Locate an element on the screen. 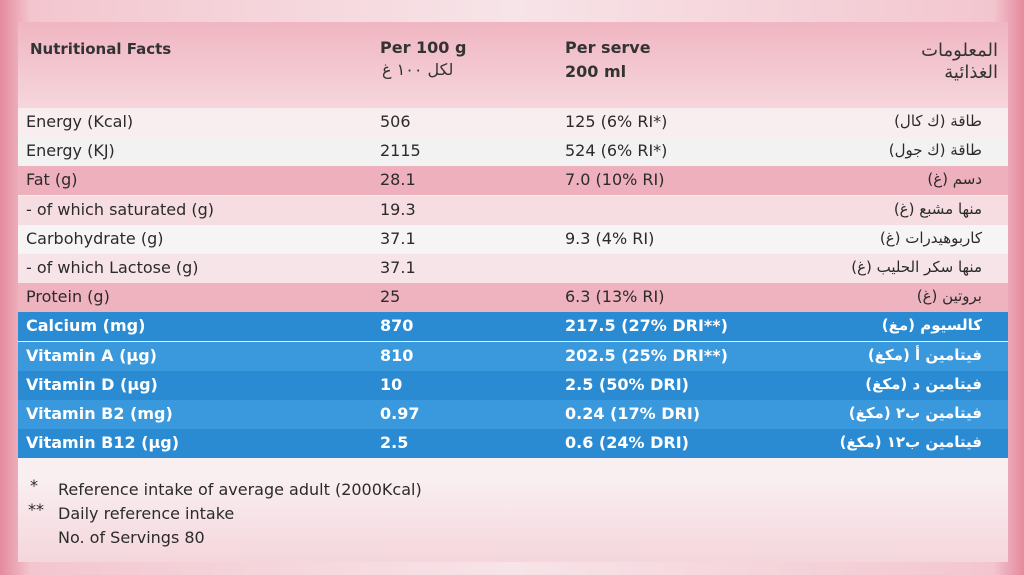 The height and width of the screenshot is (575, 1024). table-row: Energy (Kcal) 506 125 (6% RI*) طاقة (ك كال) is located at coordinates (513, 122).